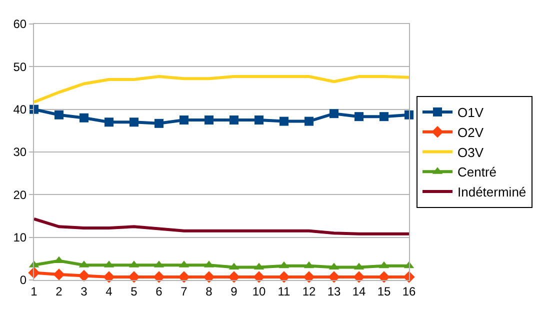 This screenshot has width=545, height=330. What do you see at coordinates (20, 109) in the screenshot?
I see `y-tick-label: 40` at bounding box center [20, 109].